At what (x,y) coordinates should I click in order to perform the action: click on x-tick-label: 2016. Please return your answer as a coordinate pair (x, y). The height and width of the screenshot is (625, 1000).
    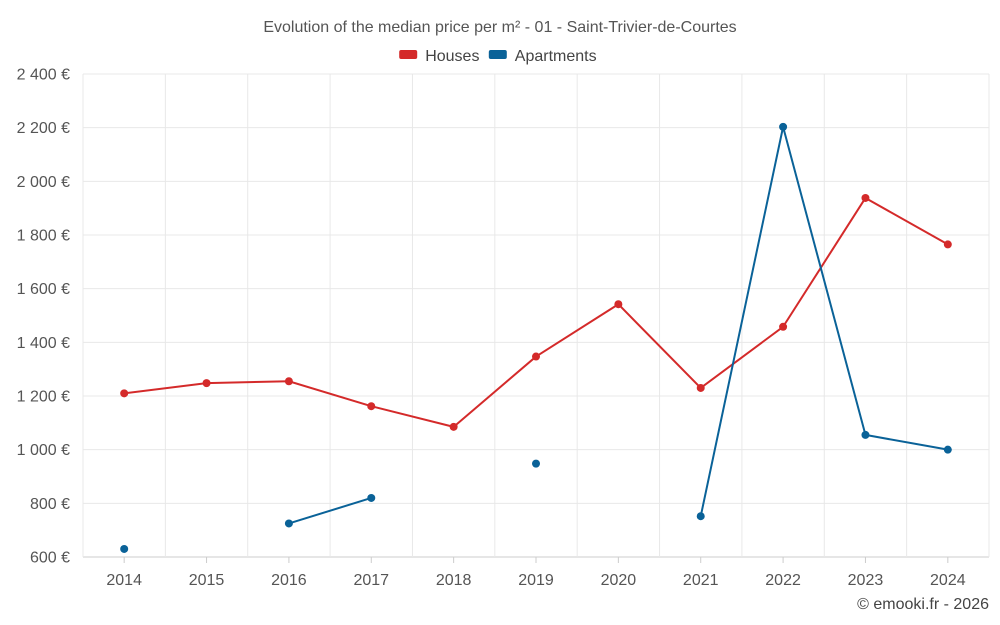
    Looking at the image, I should click on (289, 580).